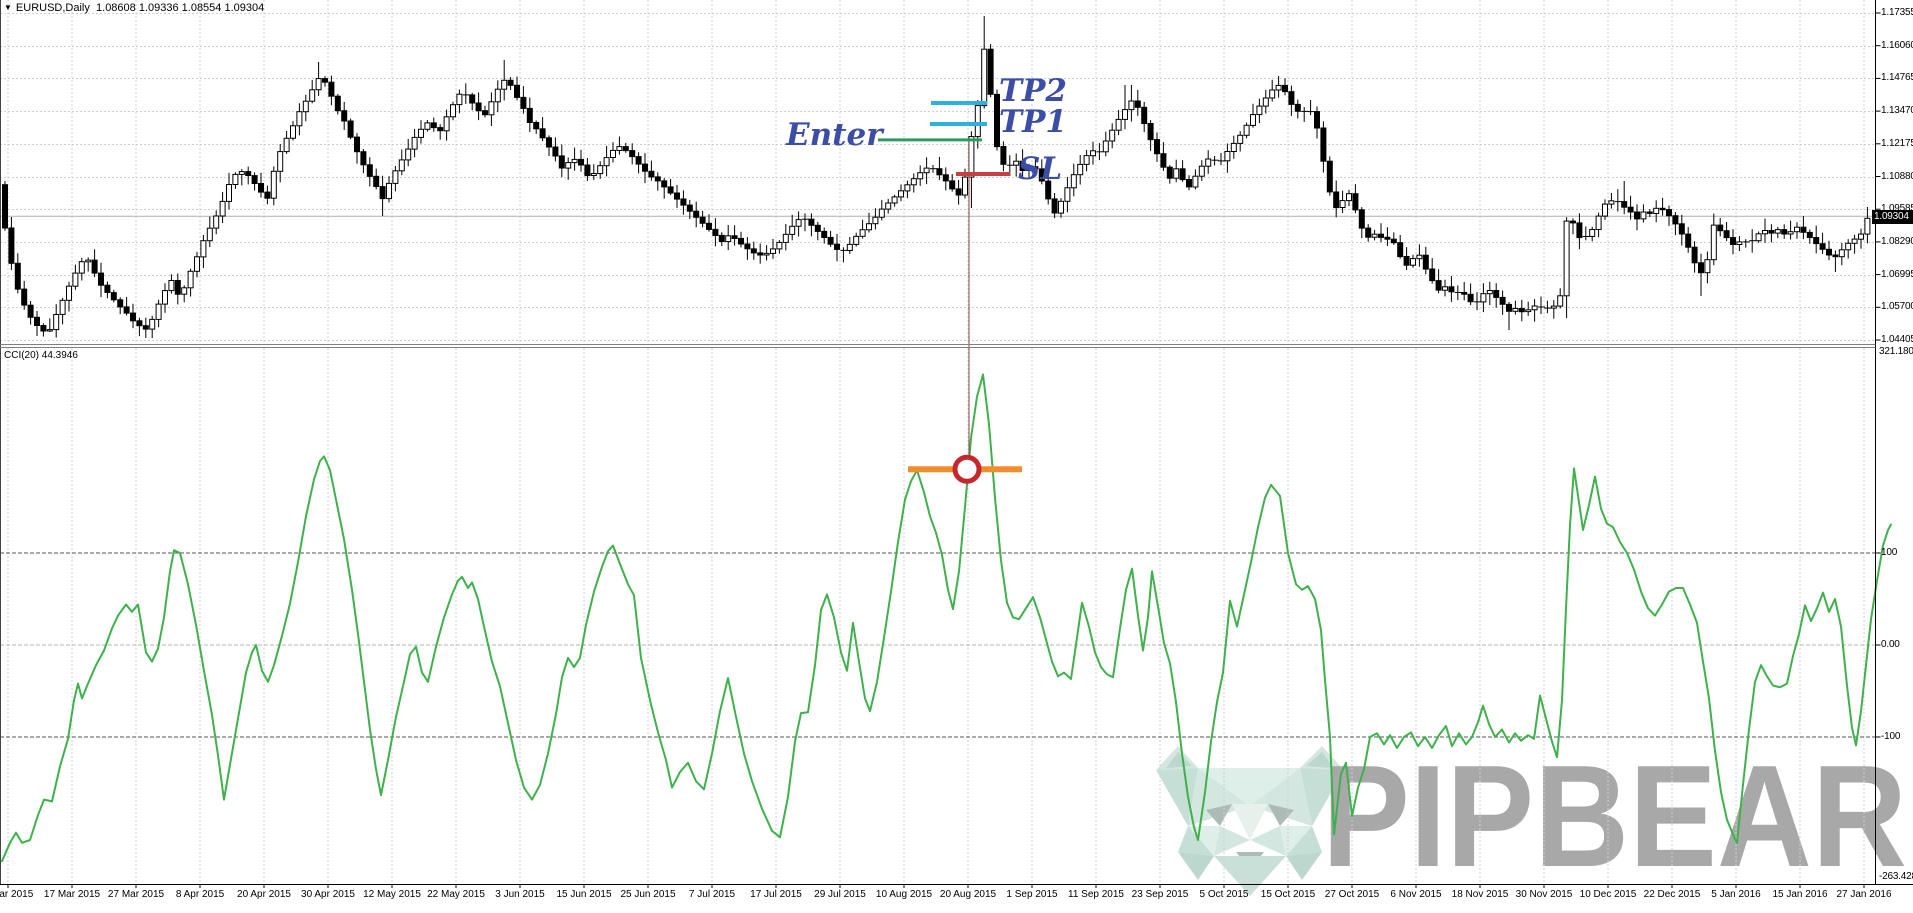 This screenshot has height=913, width=1913. Describe the element at coordinates (967, 469) in the screenshot. I see `cci-signal-circle` at that location.